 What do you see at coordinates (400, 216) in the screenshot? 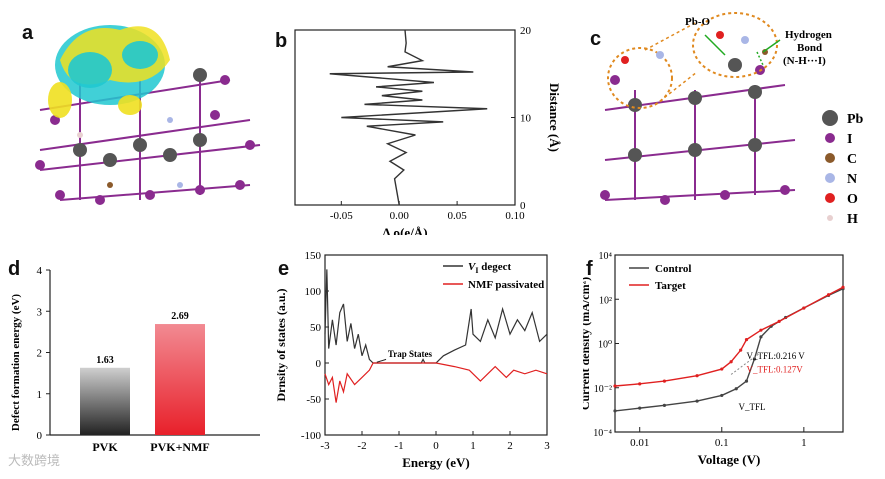
I see `x-tick-label-b: 0.00` at bounding box center [400, 216].